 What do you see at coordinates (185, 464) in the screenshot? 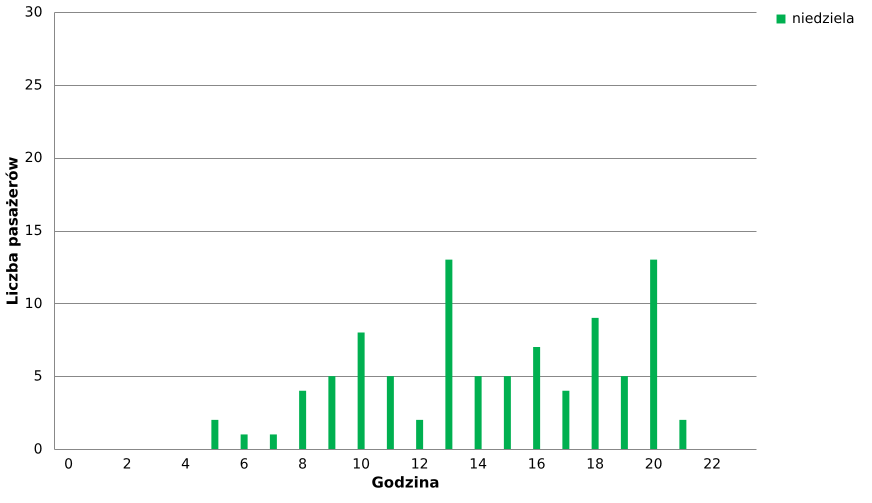
I see `x-tick-label: 4` at bounding box center [185, 464].